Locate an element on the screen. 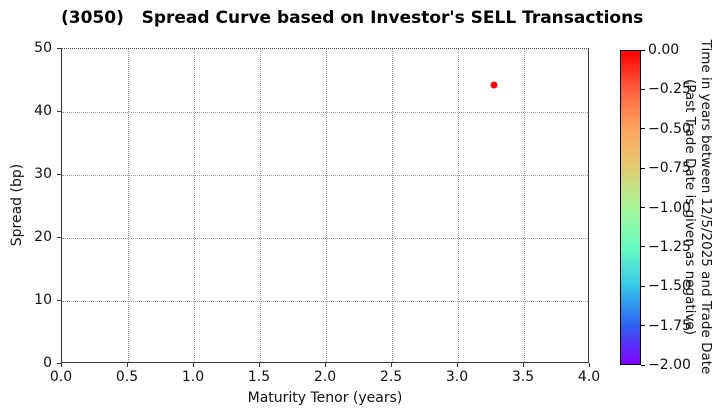  x-tick-label: 3.5 is located at coordinates (523, 377).